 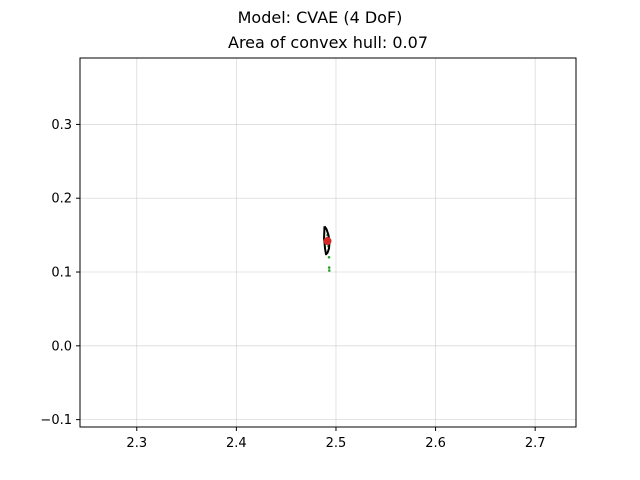 What do you see at coordinates (61, 125) in the screenshot?
I see `y-tick-label: 0.3` at bounding box center [61, 125].